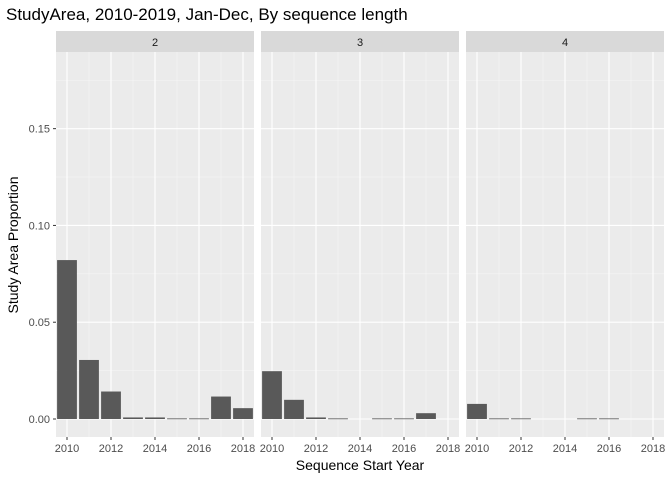  I want to click on y-tick-label: 0.15, so click(39, 130).